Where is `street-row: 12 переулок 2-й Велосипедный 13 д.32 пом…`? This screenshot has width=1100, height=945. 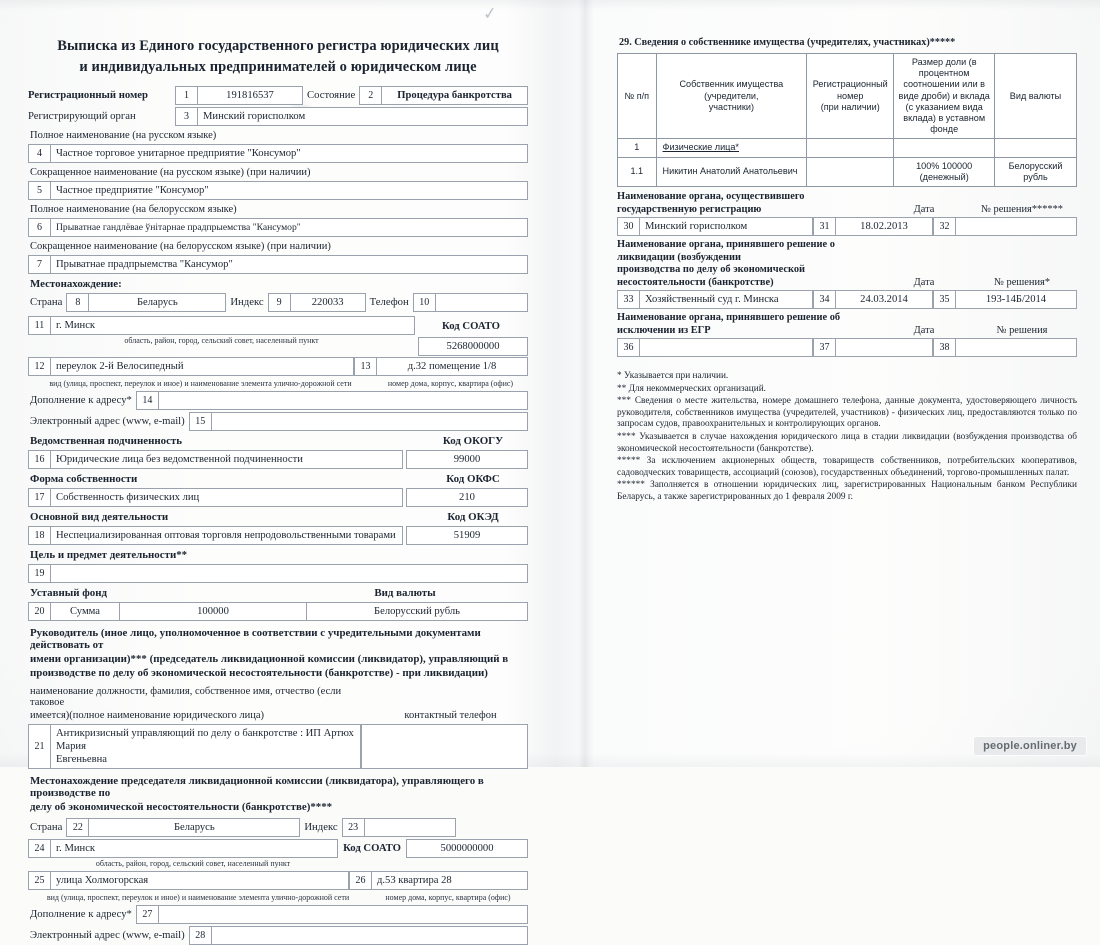 street-row: 12 переулок 2-й Велосипедный 13 д.32 пом… is located at coordinates (278, 367).